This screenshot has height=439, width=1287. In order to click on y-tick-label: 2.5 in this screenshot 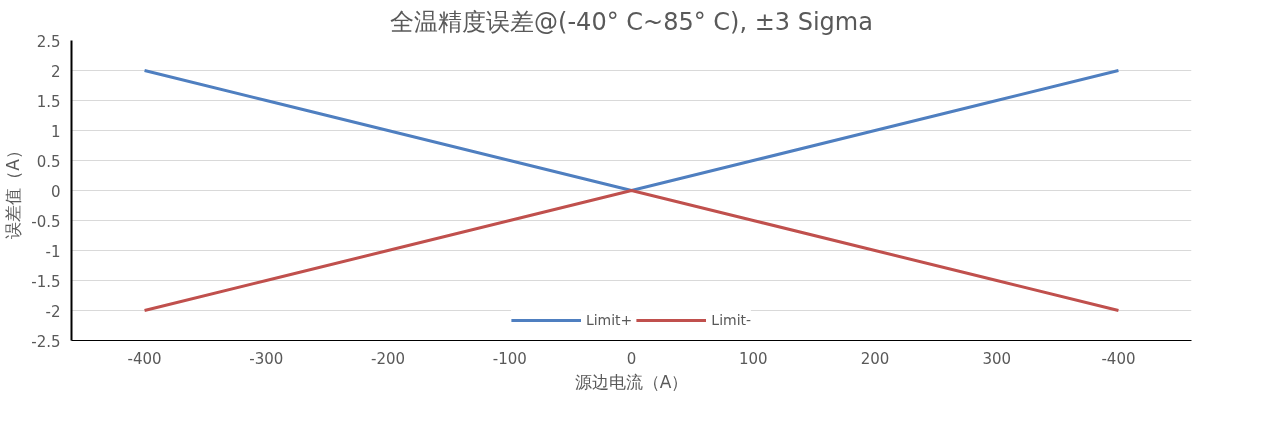, I will do `click(48, 41)`.